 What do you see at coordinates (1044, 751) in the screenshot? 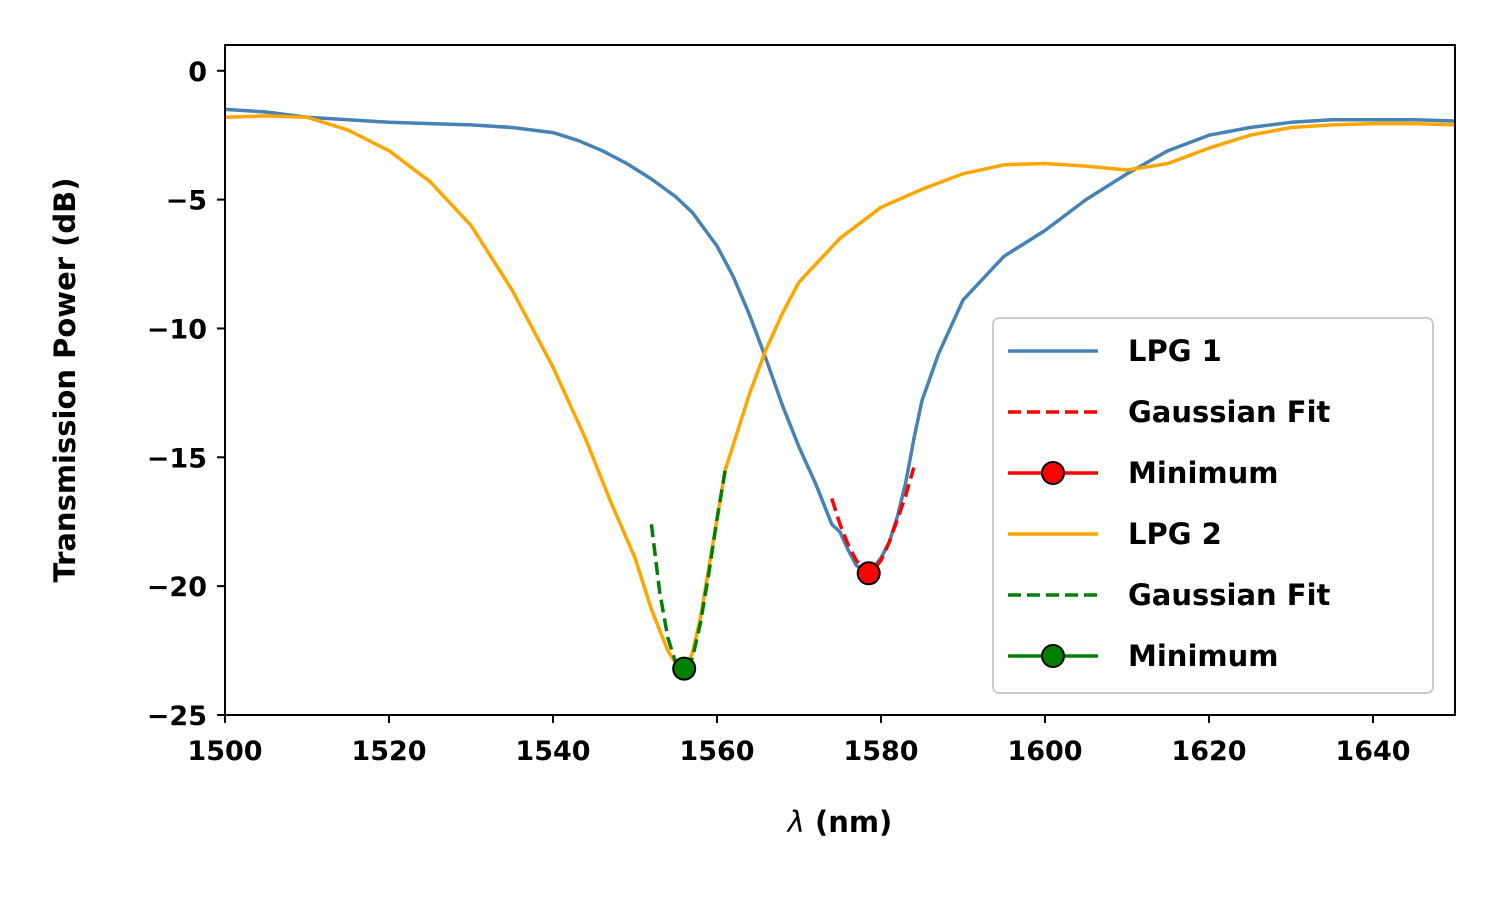
I see `x-tick-label: 1600` at bounding box center [1044, 751].